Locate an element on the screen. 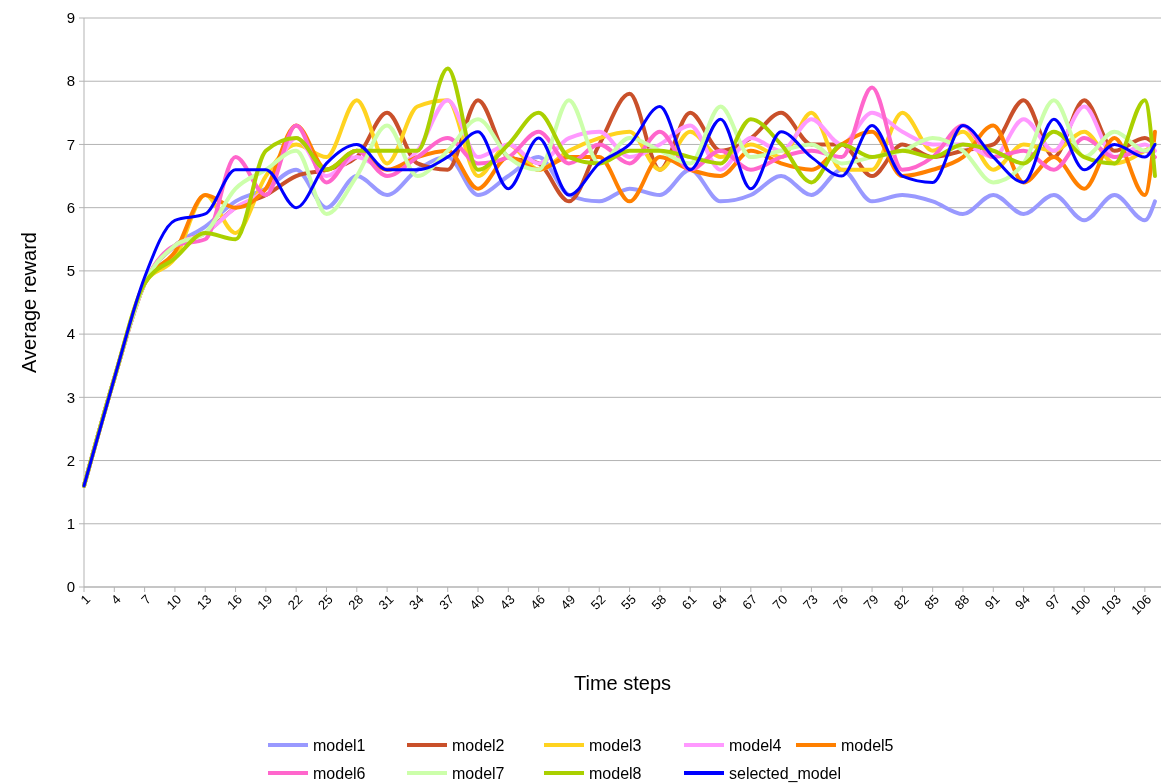  x-tick-label: 103 is located at coordinates (1110, 604).